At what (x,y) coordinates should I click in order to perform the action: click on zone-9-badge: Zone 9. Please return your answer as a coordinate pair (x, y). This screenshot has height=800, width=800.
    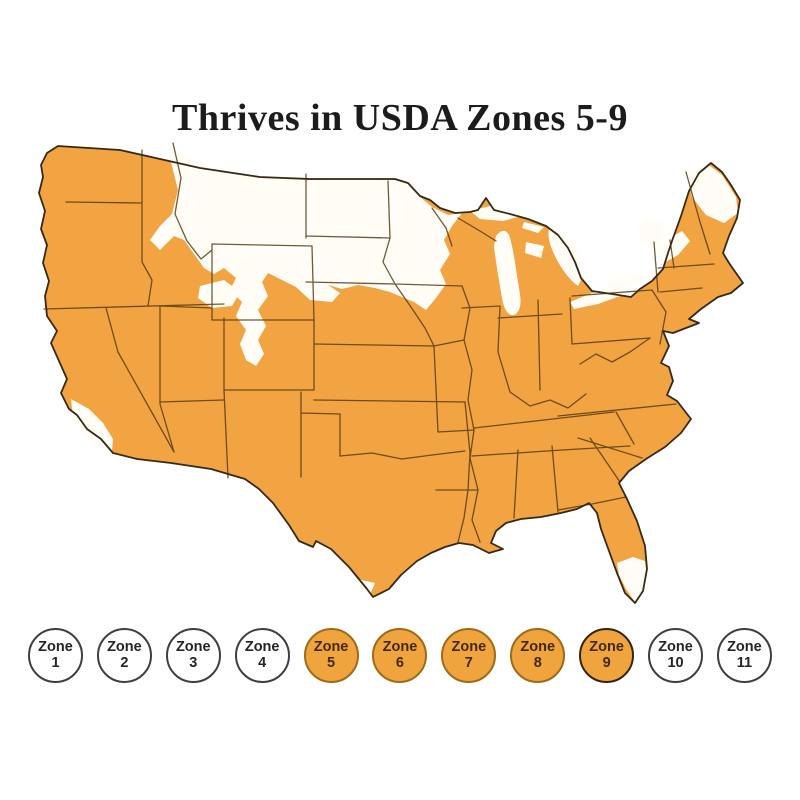
    Looking at the image, I should click on (607, 655).